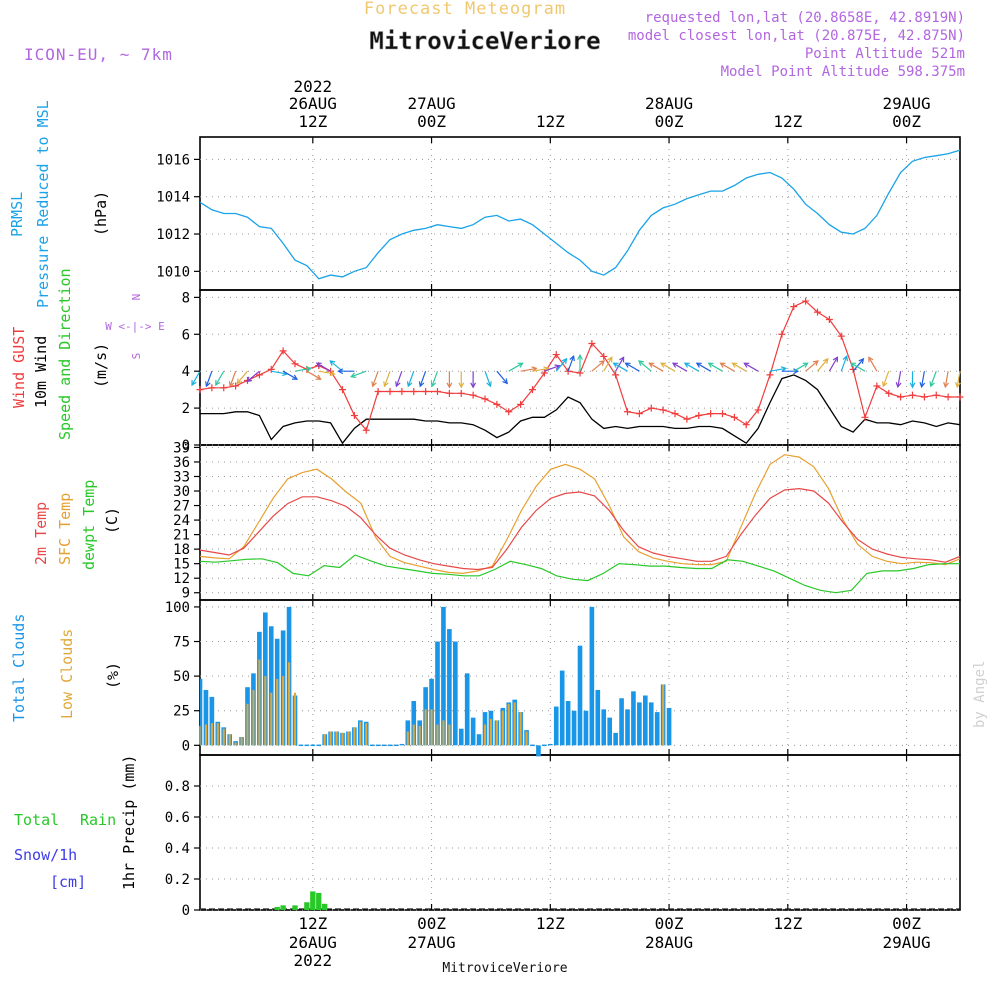 The height and width of the screenshot is (1000, 1000). I want to click on bottom-axis-date: 27AUG, so click(431, 942).